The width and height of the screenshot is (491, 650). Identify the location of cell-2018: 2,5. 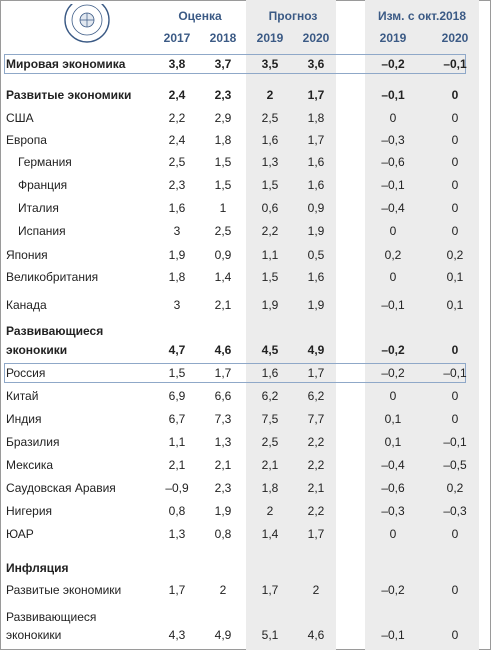
(223, 231).